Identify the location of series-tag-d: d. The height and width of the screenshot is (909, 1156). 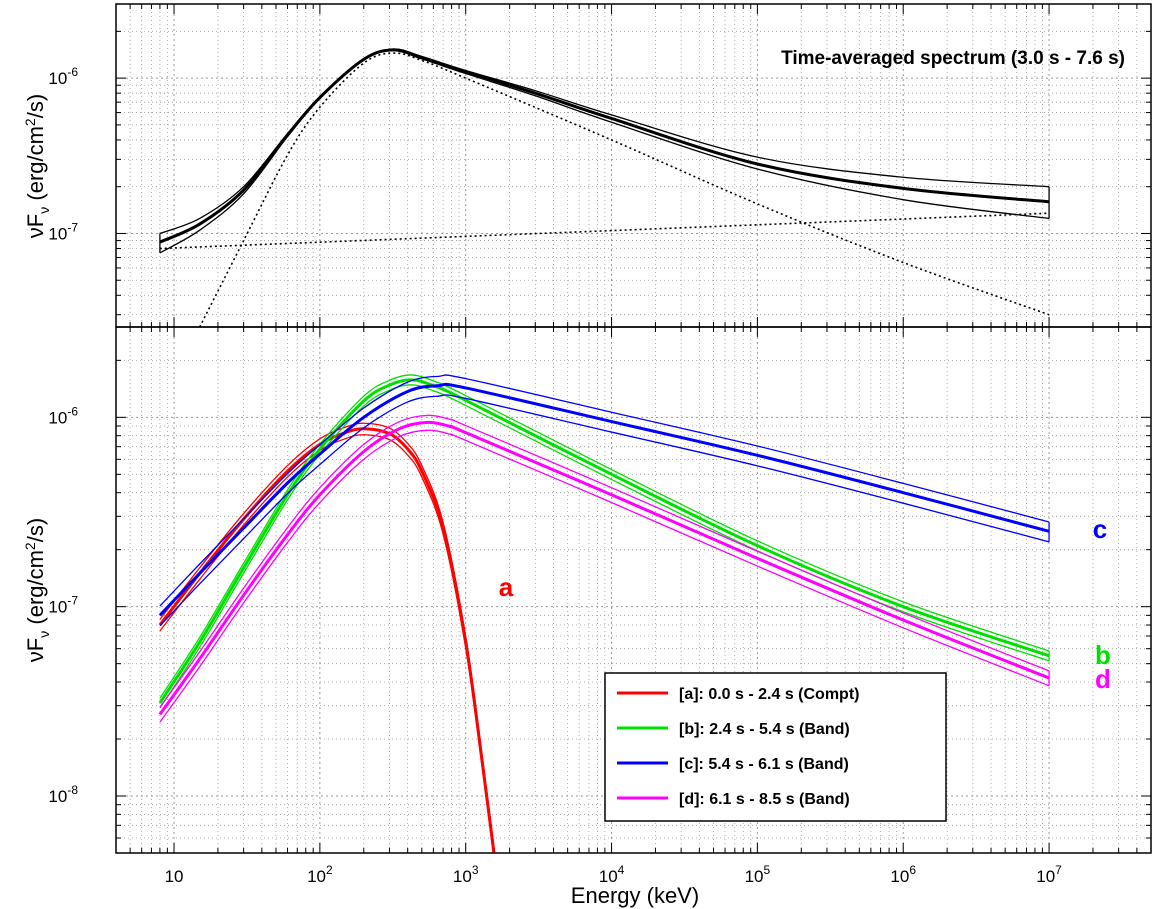
(1103, 679).